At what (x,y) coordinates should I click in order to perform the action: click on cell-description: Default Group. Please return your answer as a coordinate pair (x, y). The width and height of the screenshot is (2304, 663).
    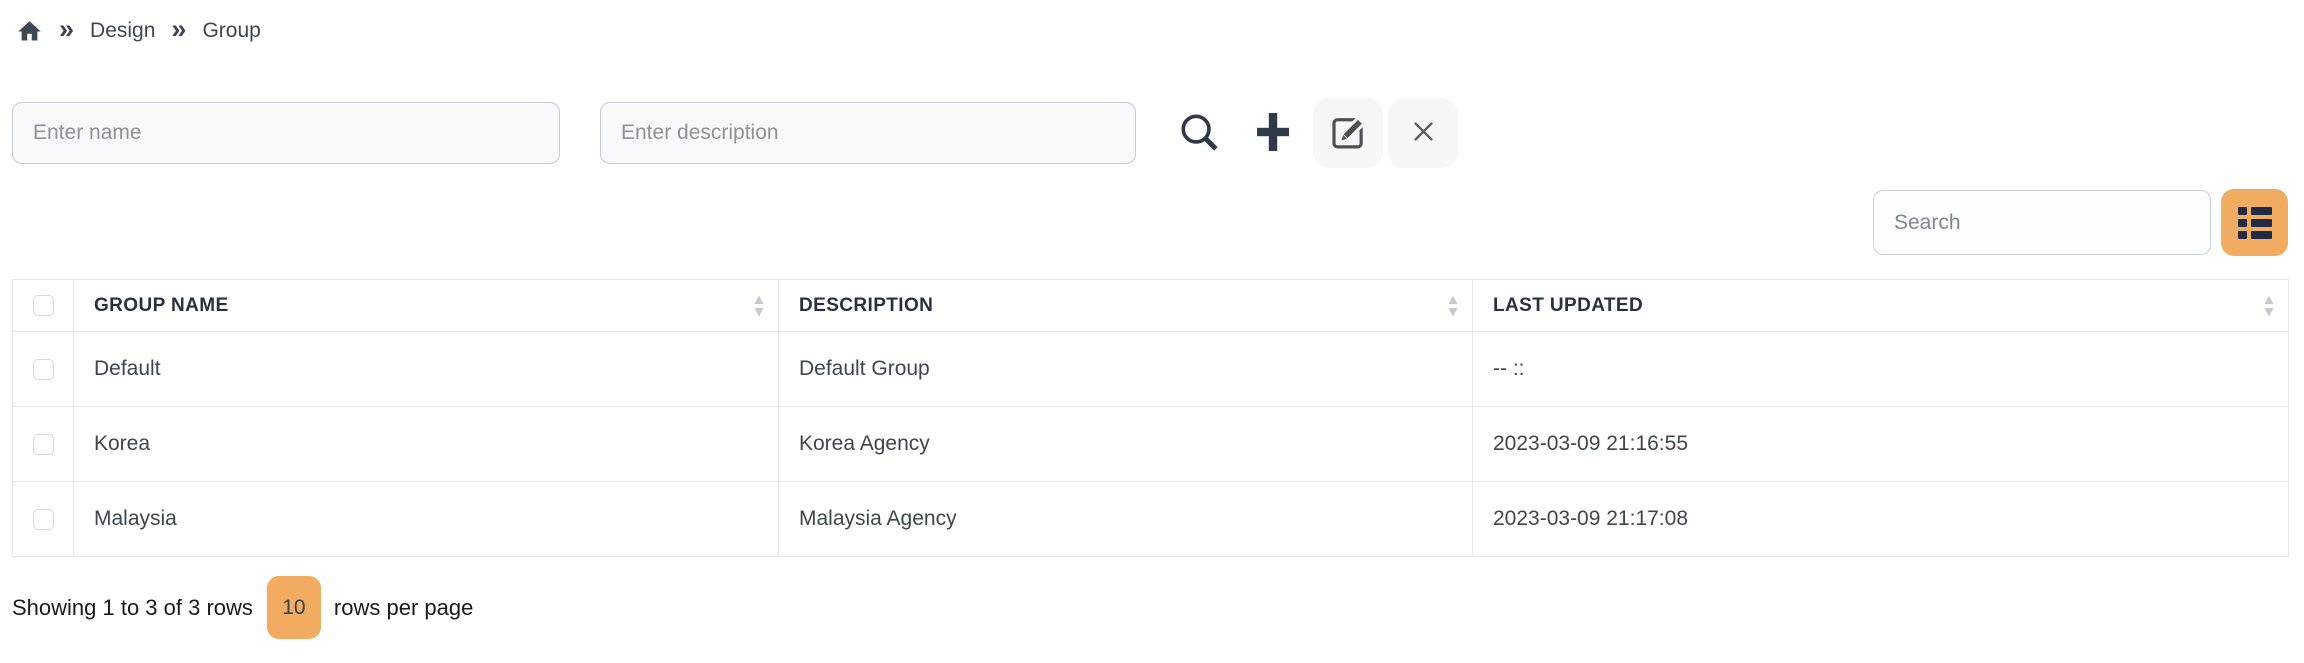
    Looking at the image, I should click on (1125, 369).